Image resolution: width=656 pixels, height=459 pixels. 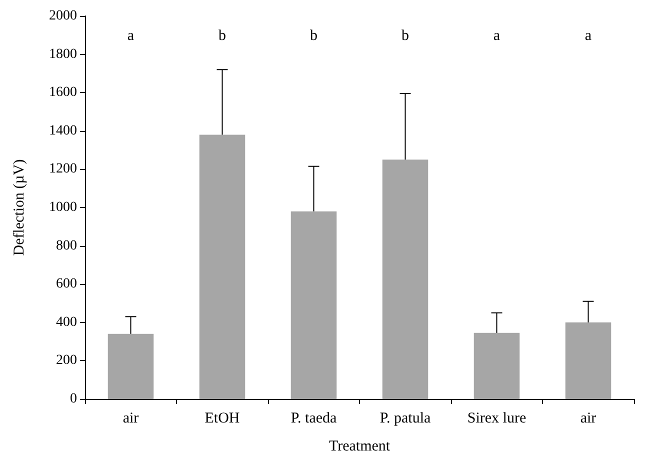 I want to click on y-tick-label: 1000, so click(x=63, y=207).